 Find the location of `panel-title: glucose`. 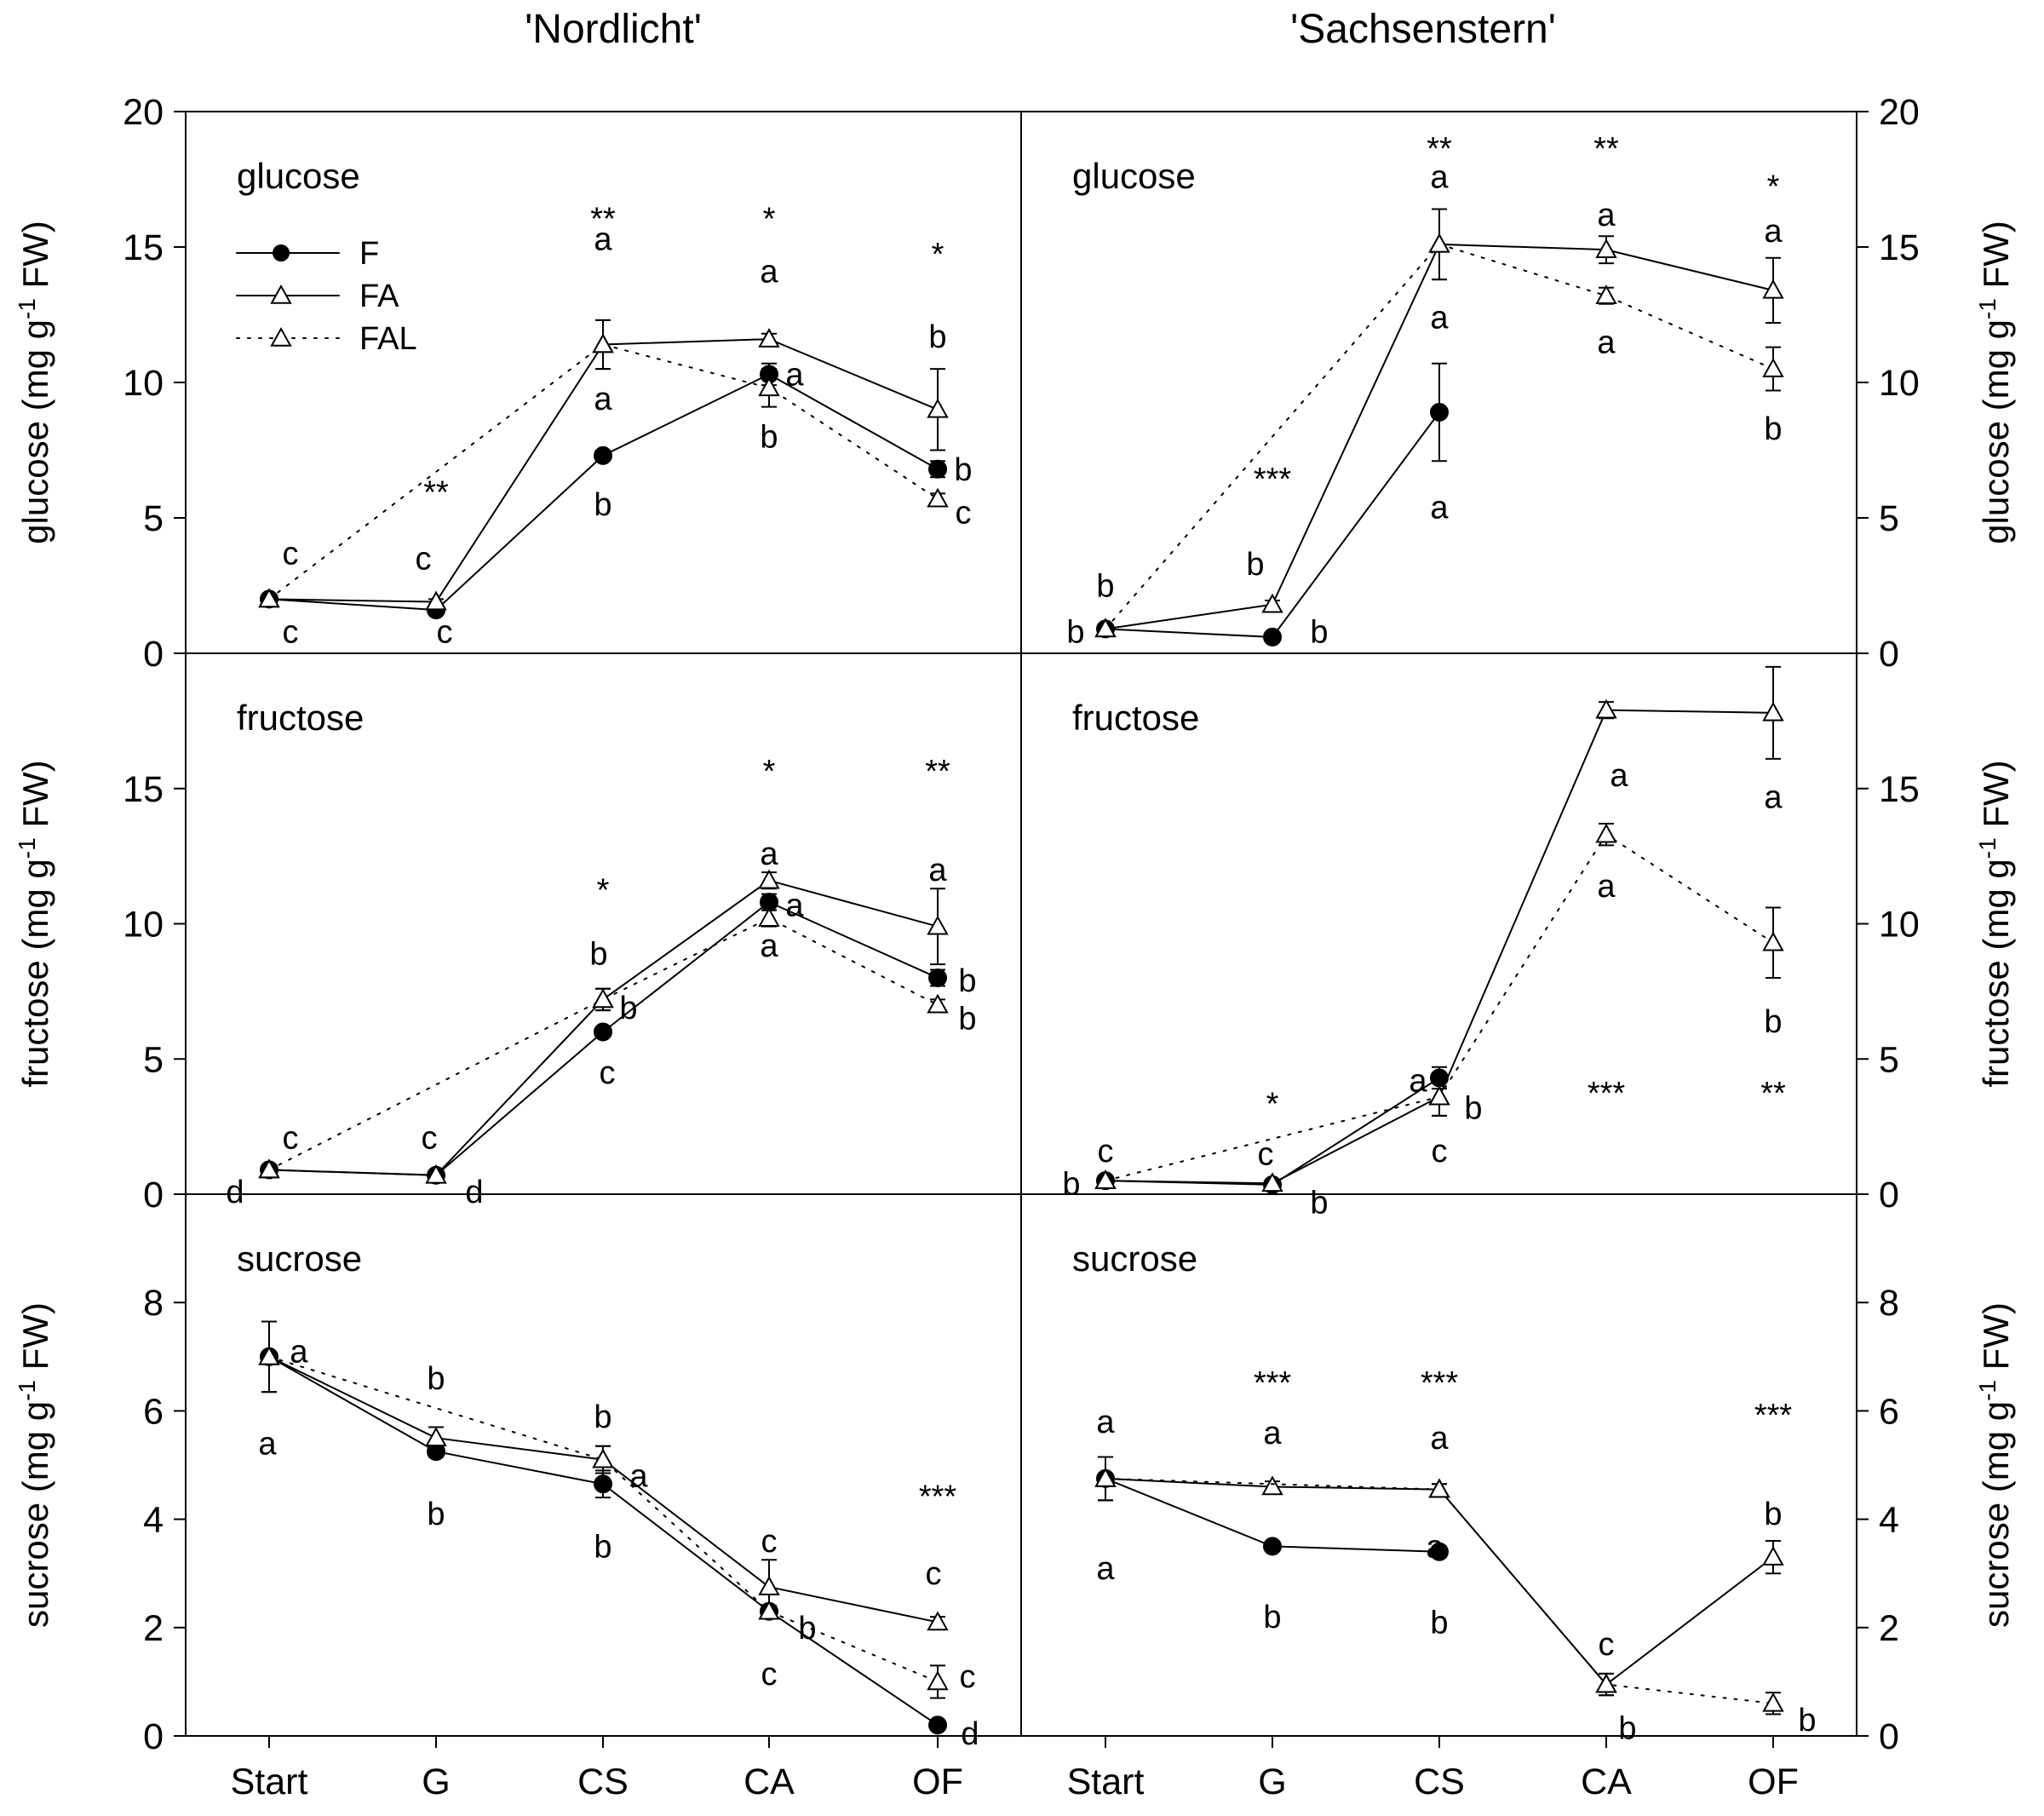

panel-title: glucose is located at coordinates (1134, 176).